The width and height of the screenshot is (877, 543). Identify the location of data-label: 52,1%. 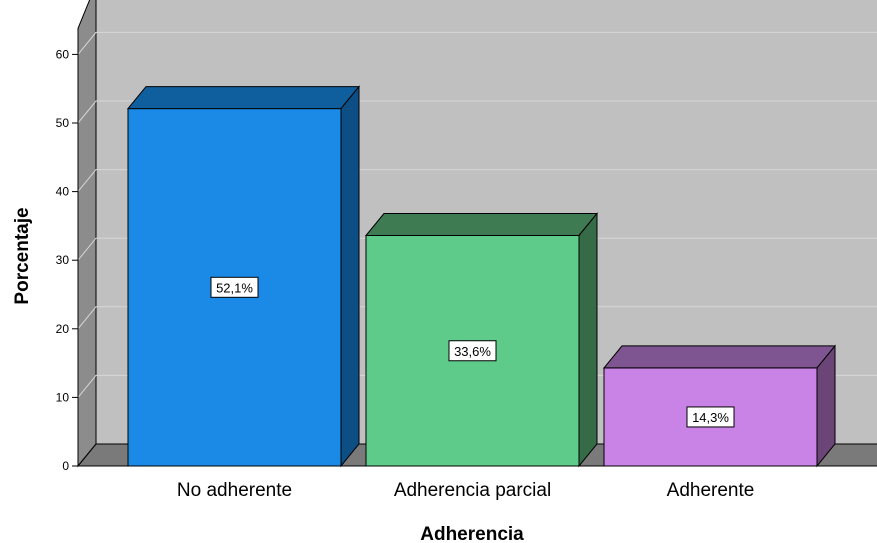
(234, 287).